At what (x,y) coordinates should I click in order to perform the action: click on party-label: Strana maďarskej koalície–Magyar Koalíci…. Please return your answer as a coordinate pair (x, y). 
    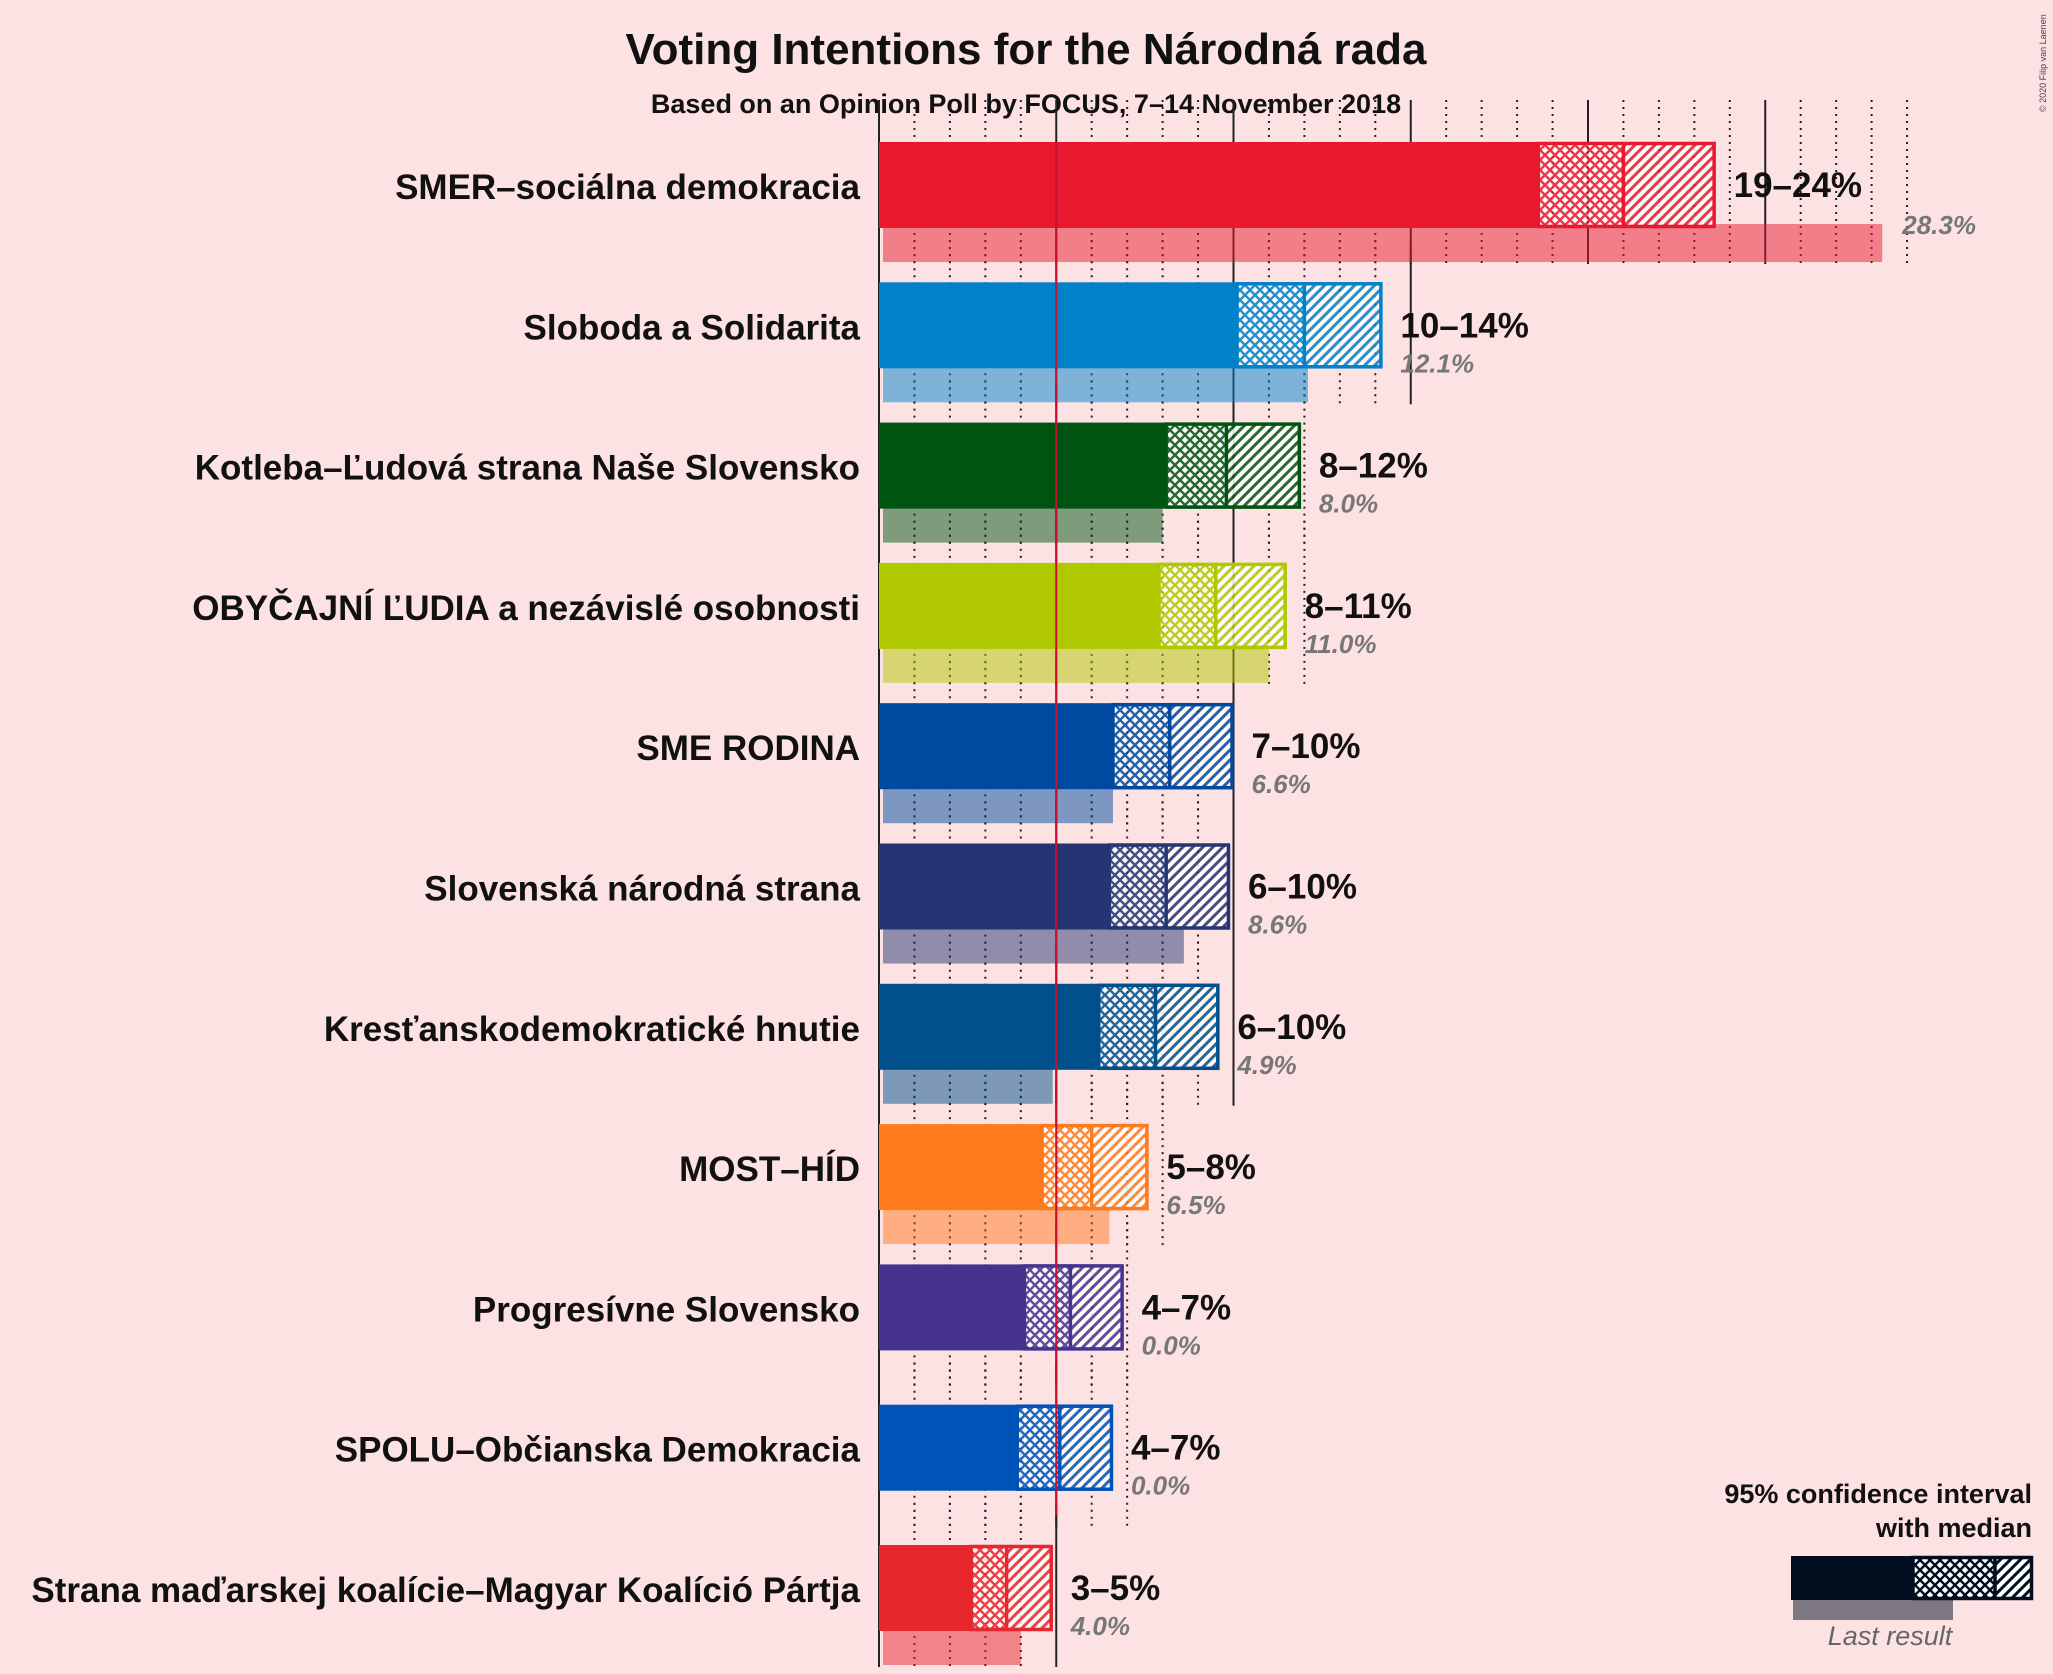
    Looking at the image, I should click on (445, 1590).